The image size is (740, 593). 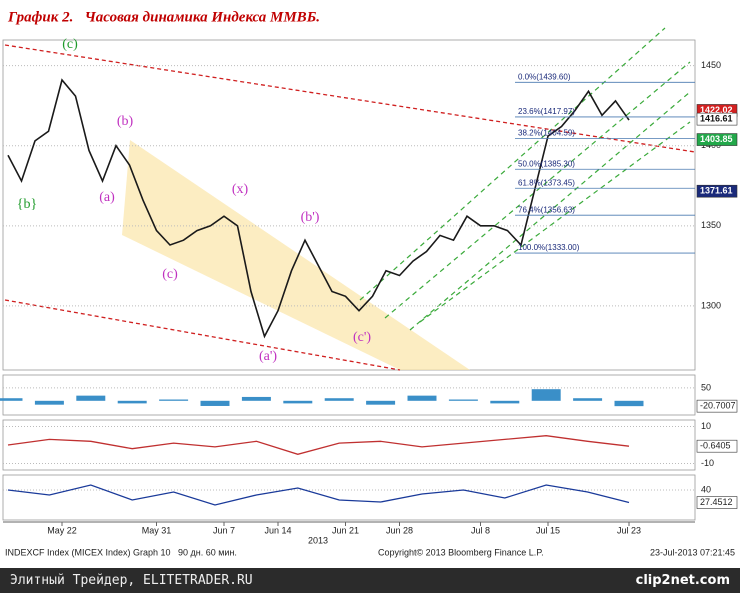 What do you see at coordinates (706, 489) in the screenshot?
I see `y-tick-label: 40` at bounding box center [706, 489].